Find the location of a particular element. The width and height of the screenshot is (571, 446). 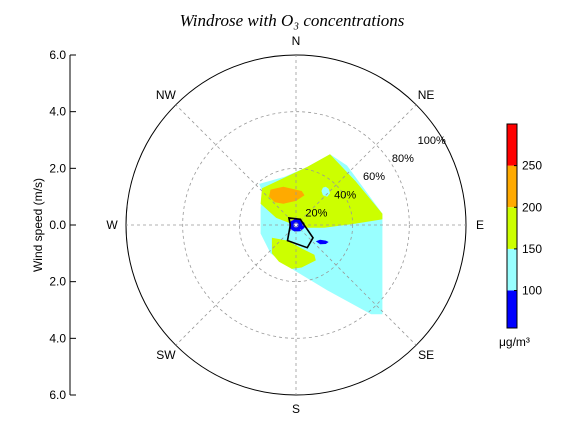

center-star is located at coordinates (296, 225).